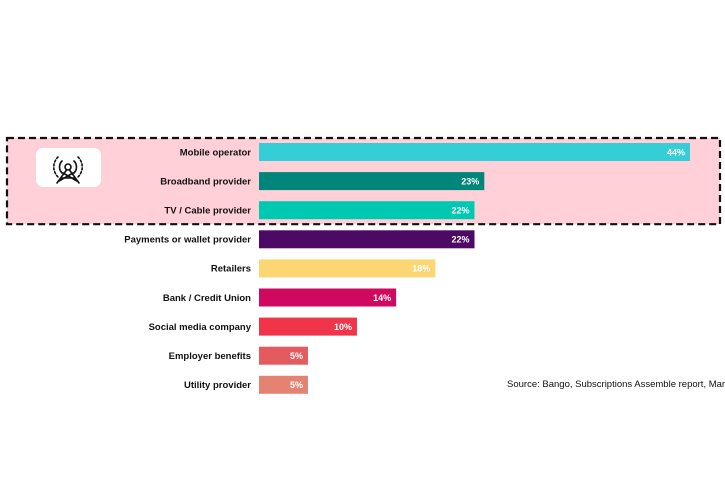  I want to click on value-label-bank-credit-union: 14%, so click(382, 298).